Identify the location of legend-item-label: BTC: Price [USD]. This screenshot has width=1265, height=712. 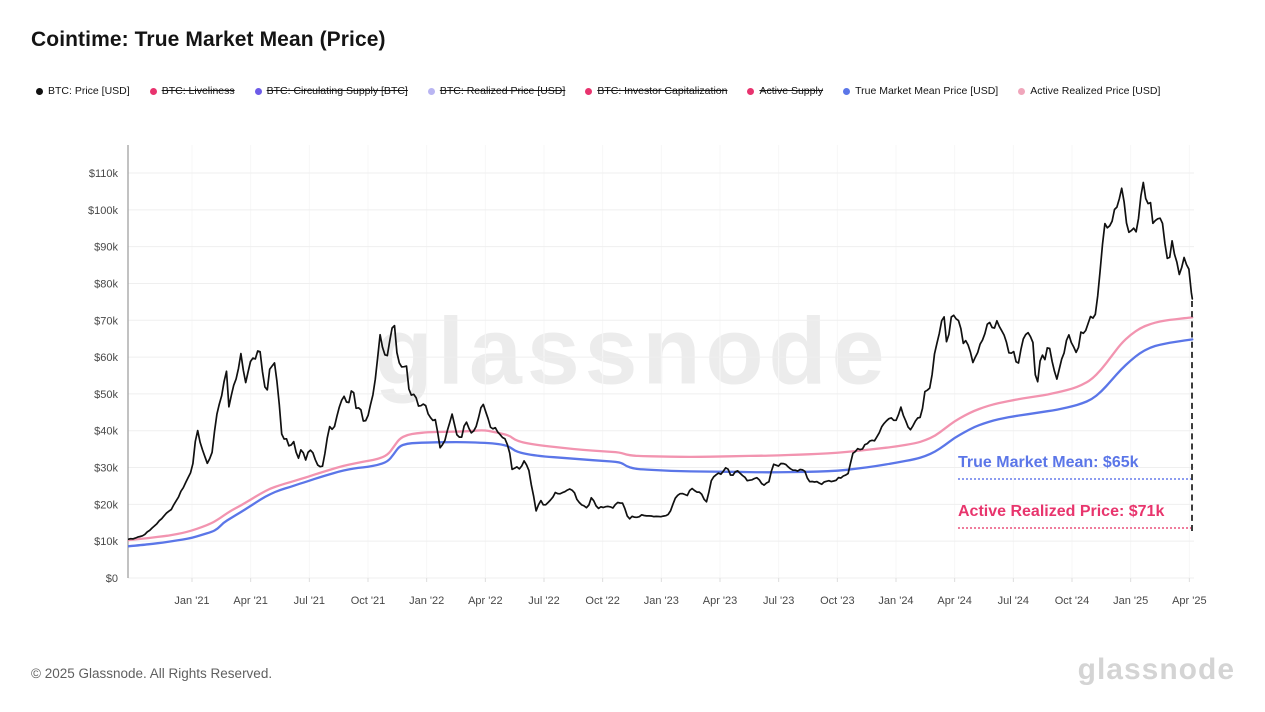
(89, 91).